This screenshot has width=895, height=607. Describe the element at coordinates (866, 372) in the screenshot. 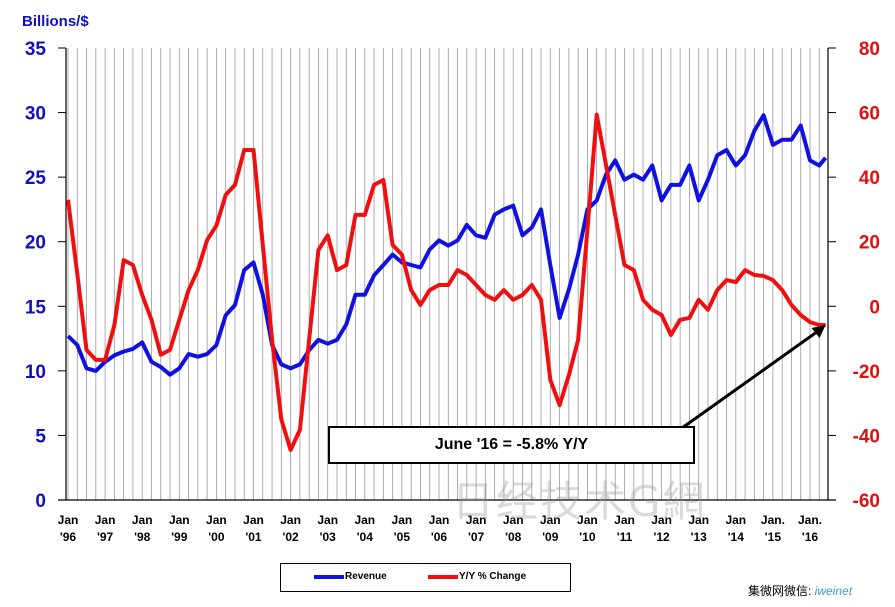

I see `y2-tick-label: -20` at that location.